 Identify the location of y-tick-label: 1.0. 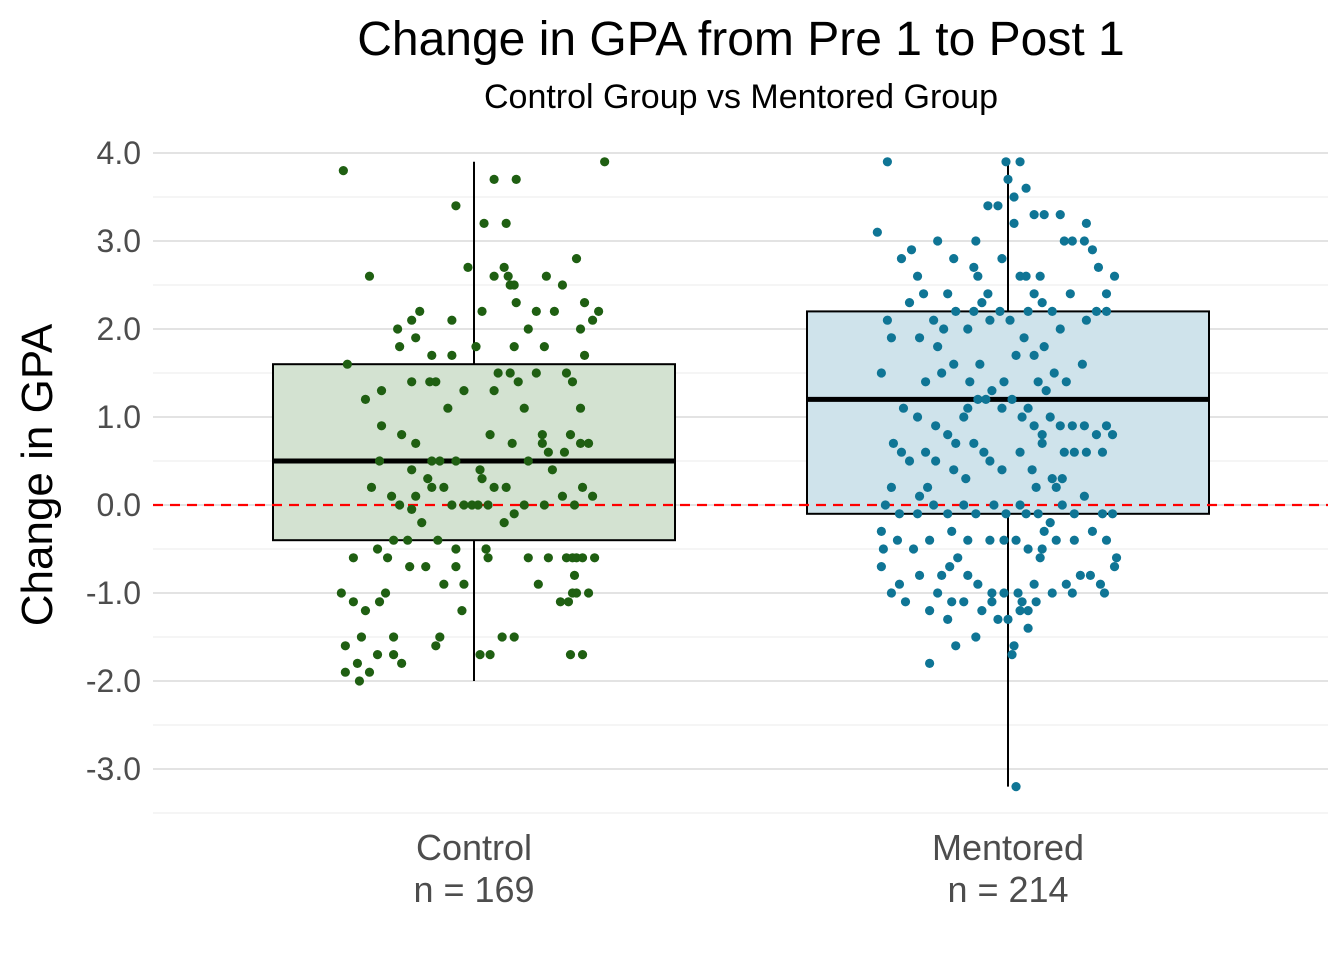
(119, 417).